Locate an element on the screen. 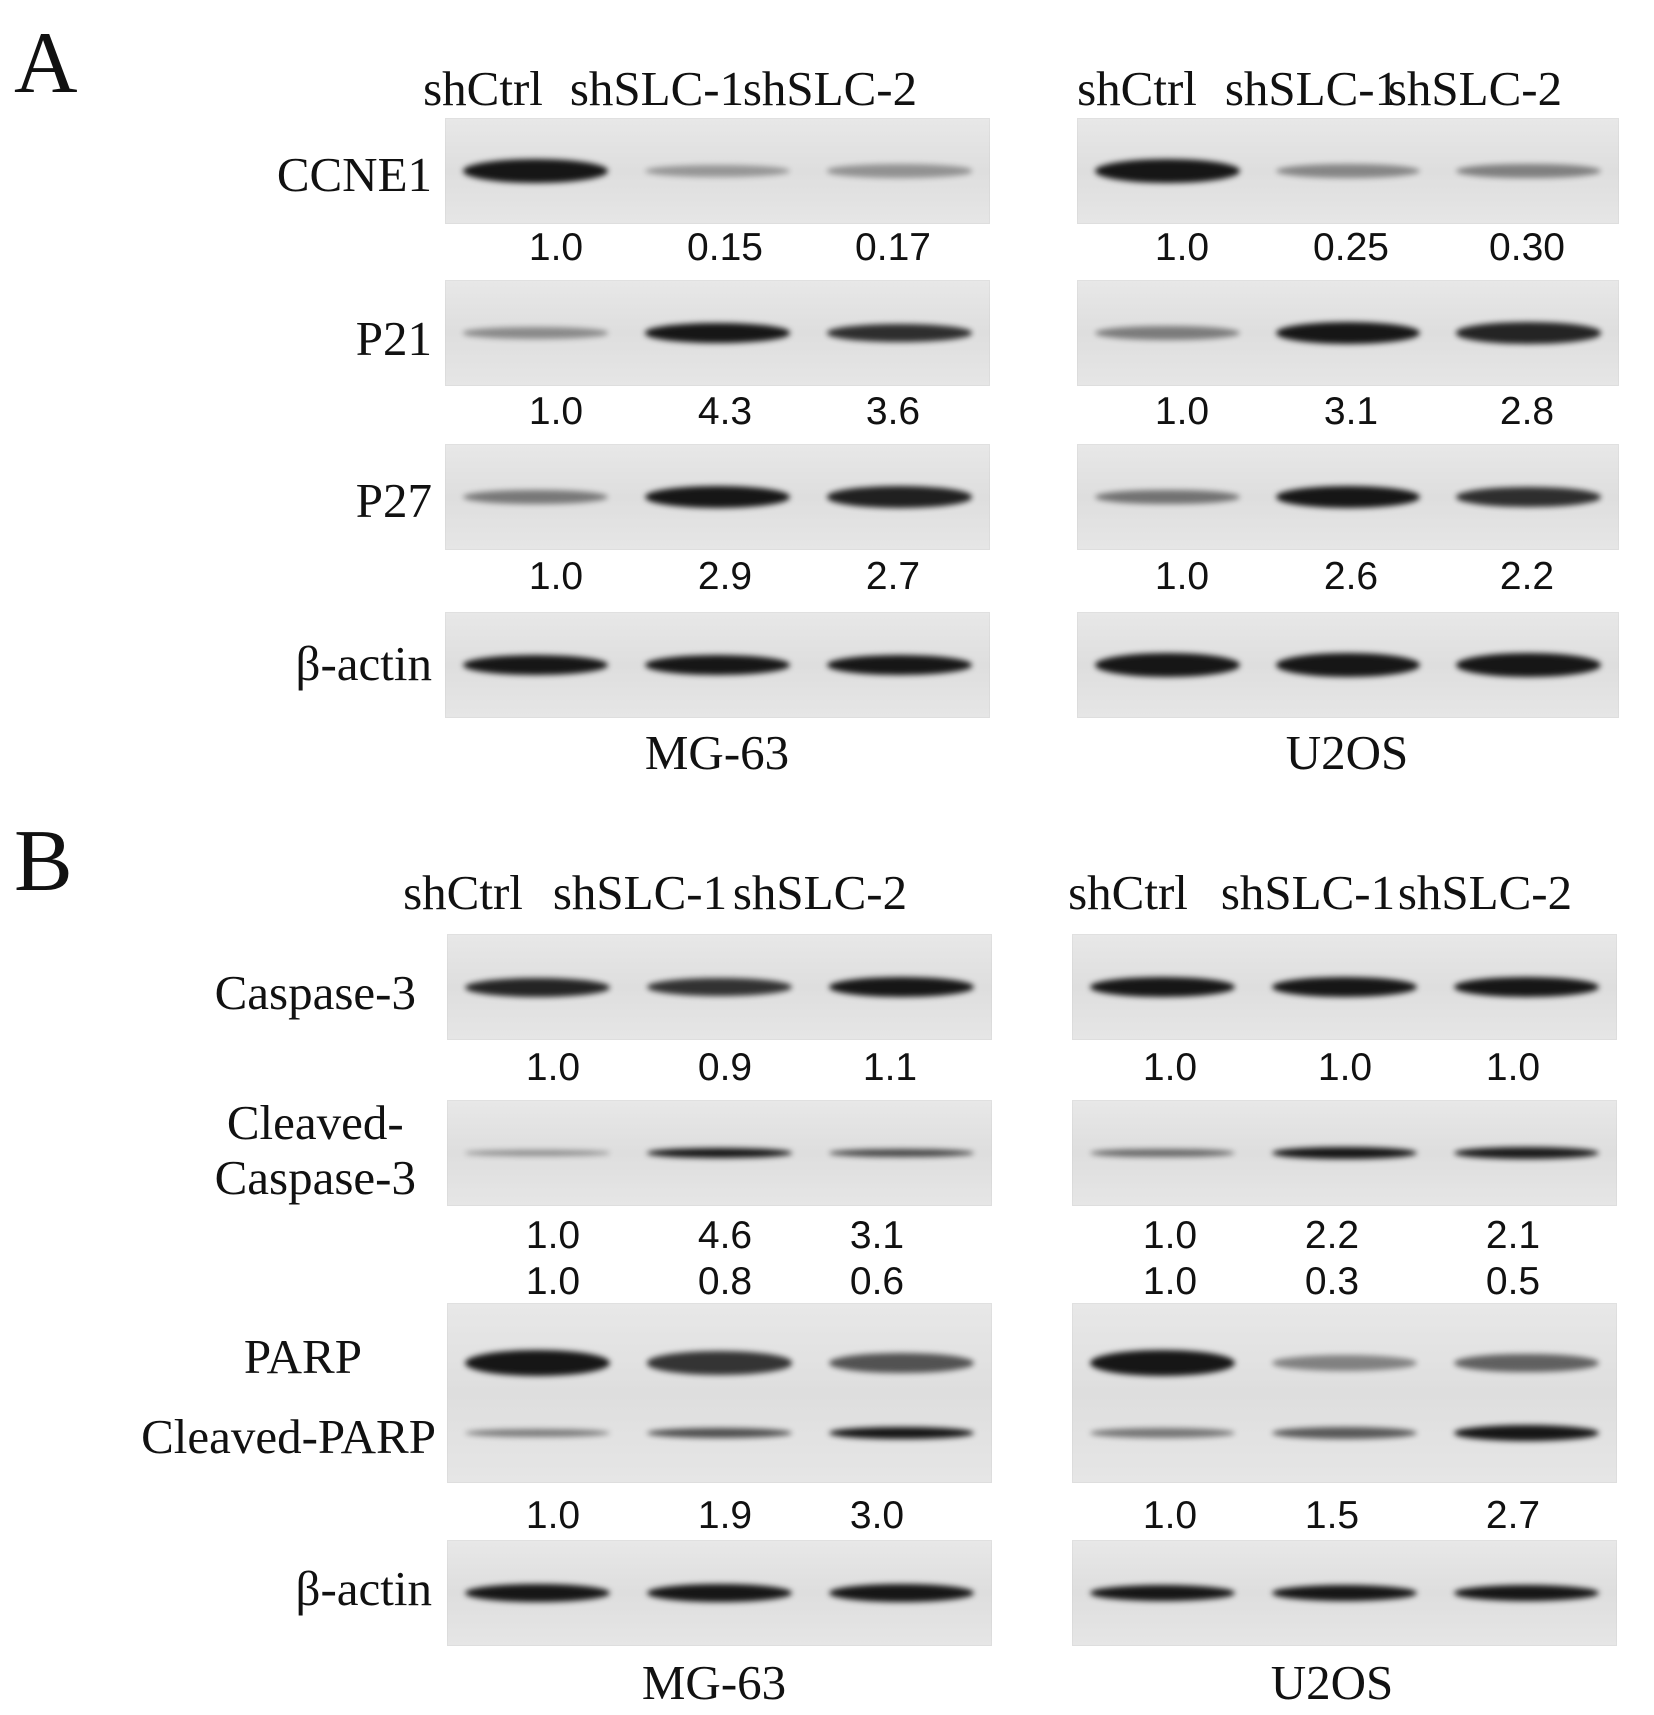 Image resolution: width=1654 pixels, height=1715 pixels. quant-value: 4.6 is located at coordinates (725, 1235).